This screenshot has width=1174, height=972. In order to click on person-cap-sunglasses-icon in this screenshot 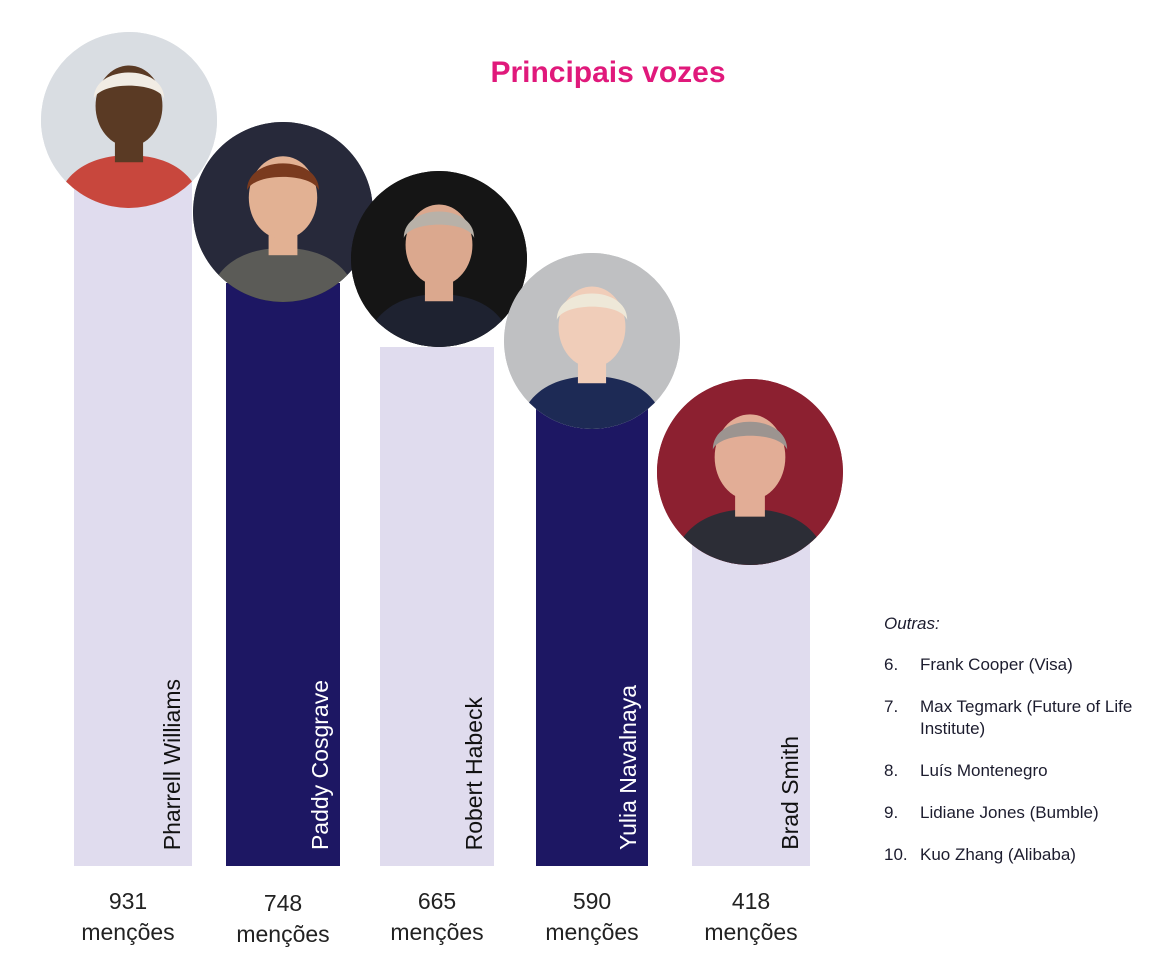, I will do `click(129, 120)`.